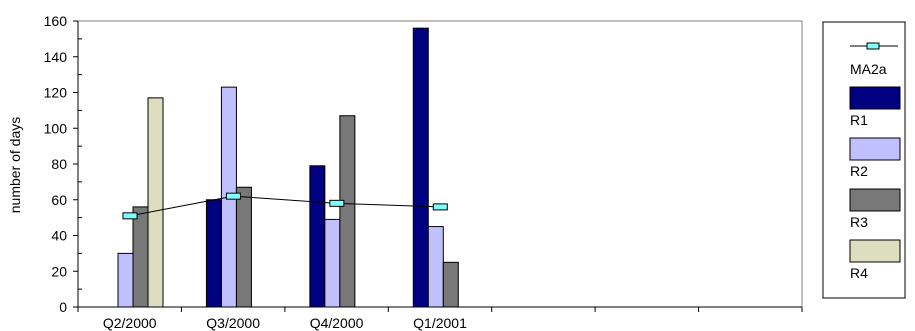 The height and width of the screenshot is (331, 915). Describe the element at coordinates (875, 200) in the screenshot. I see `legend-swatch-r3` at that location.